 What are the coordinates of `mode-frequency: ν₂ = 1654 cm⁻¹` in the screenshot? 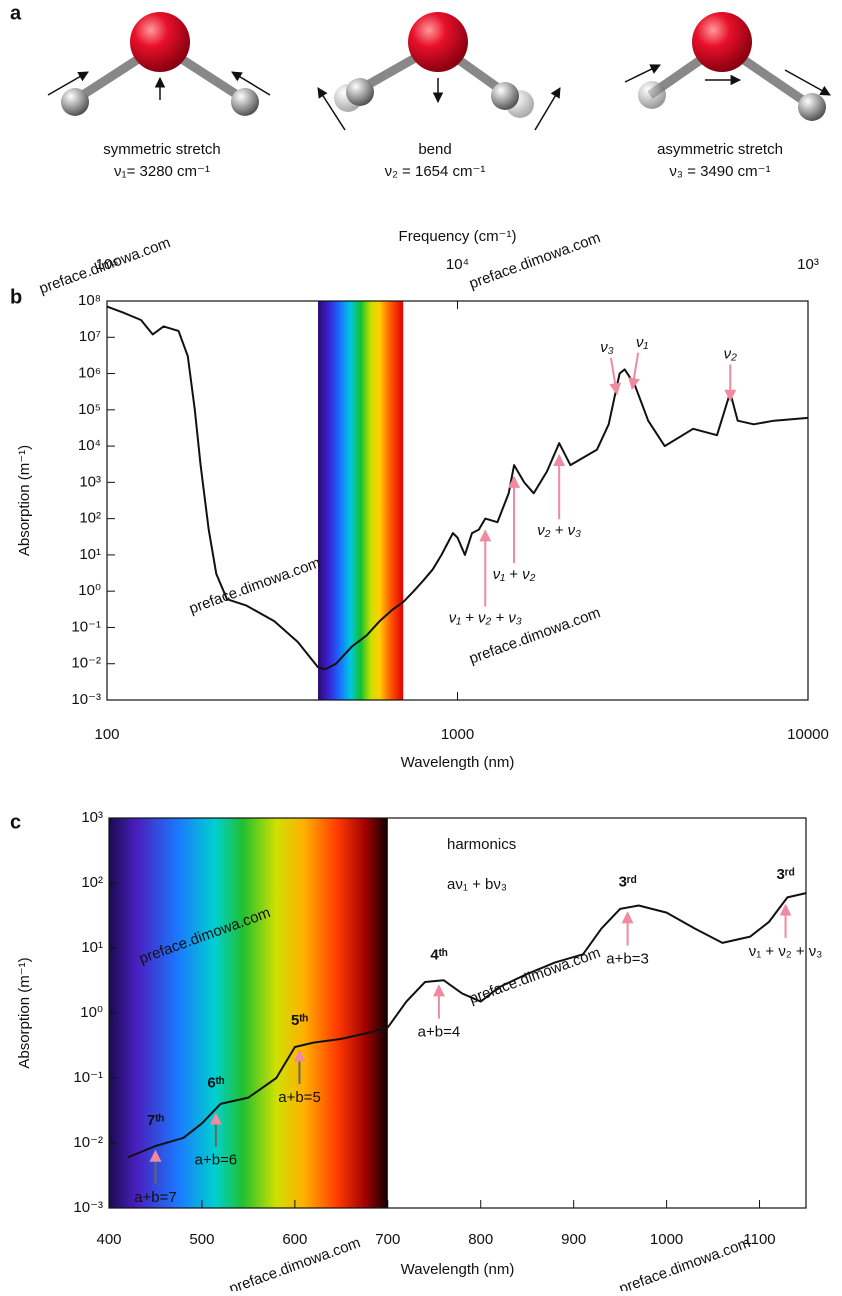 It's located at (435, 171).